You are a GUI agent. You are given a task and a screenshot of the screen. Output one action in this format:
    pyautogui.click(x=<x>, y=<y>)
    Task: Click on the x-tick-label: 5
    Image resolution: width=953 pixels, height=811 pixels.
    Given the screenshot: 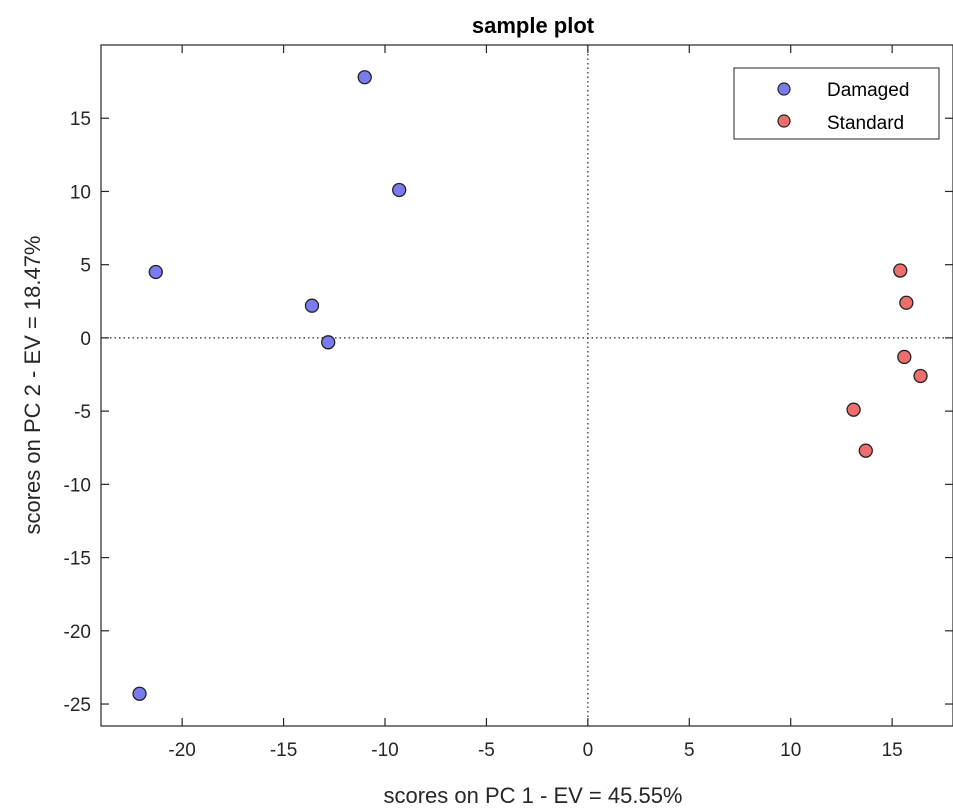 What is the action you would take?
    pyautogui.click(x=689, y=750)
    